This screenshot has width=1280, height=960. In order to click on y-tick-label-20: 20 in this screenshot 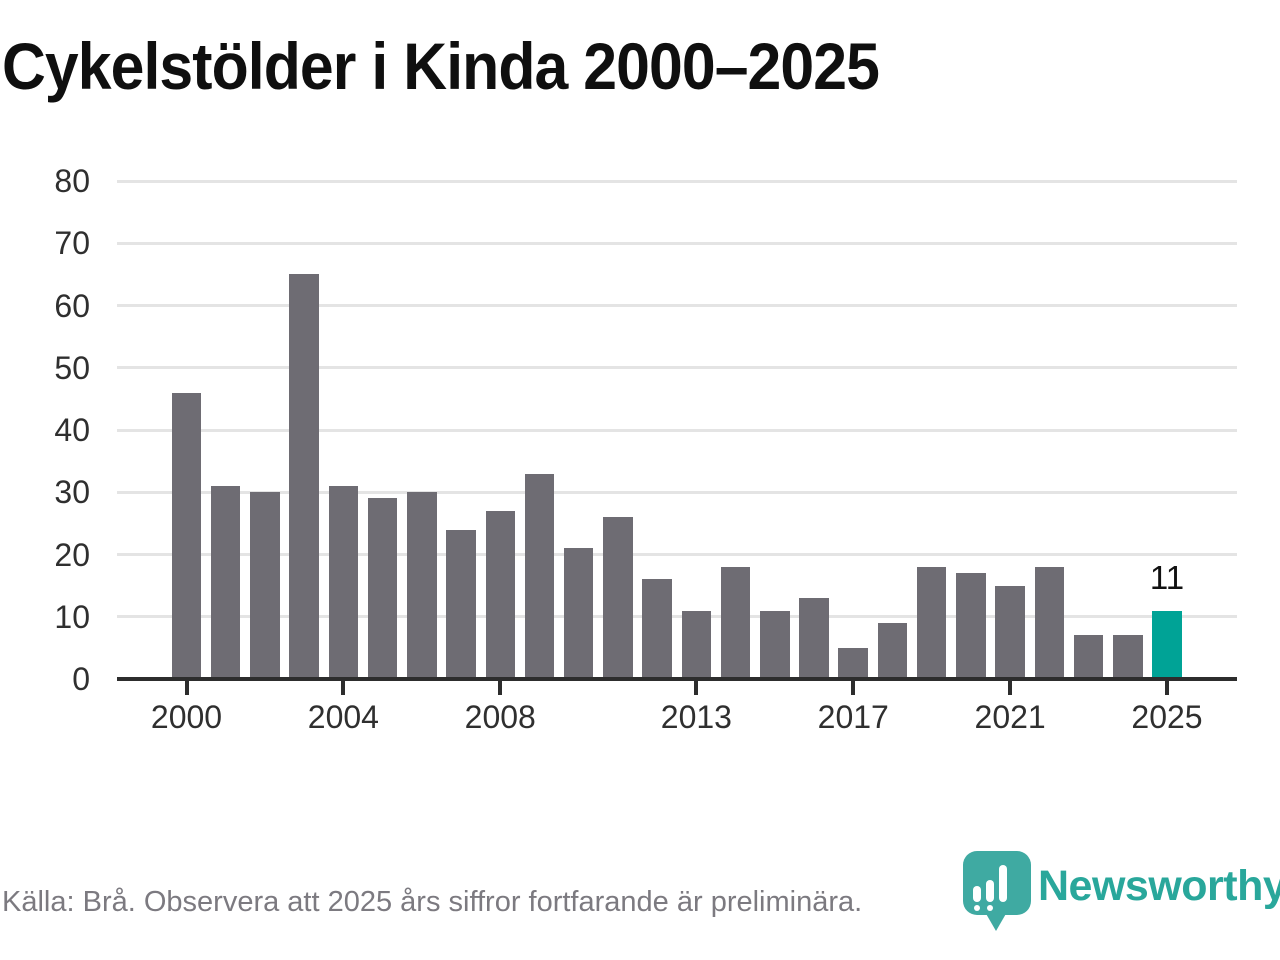, I will do `click(72, 554)`.